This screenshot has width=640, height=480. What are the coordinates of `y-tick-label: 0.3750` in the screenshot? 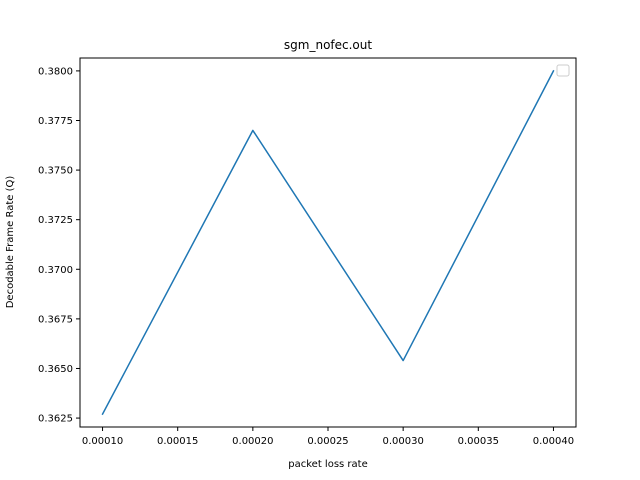 It's located at (55, 171).